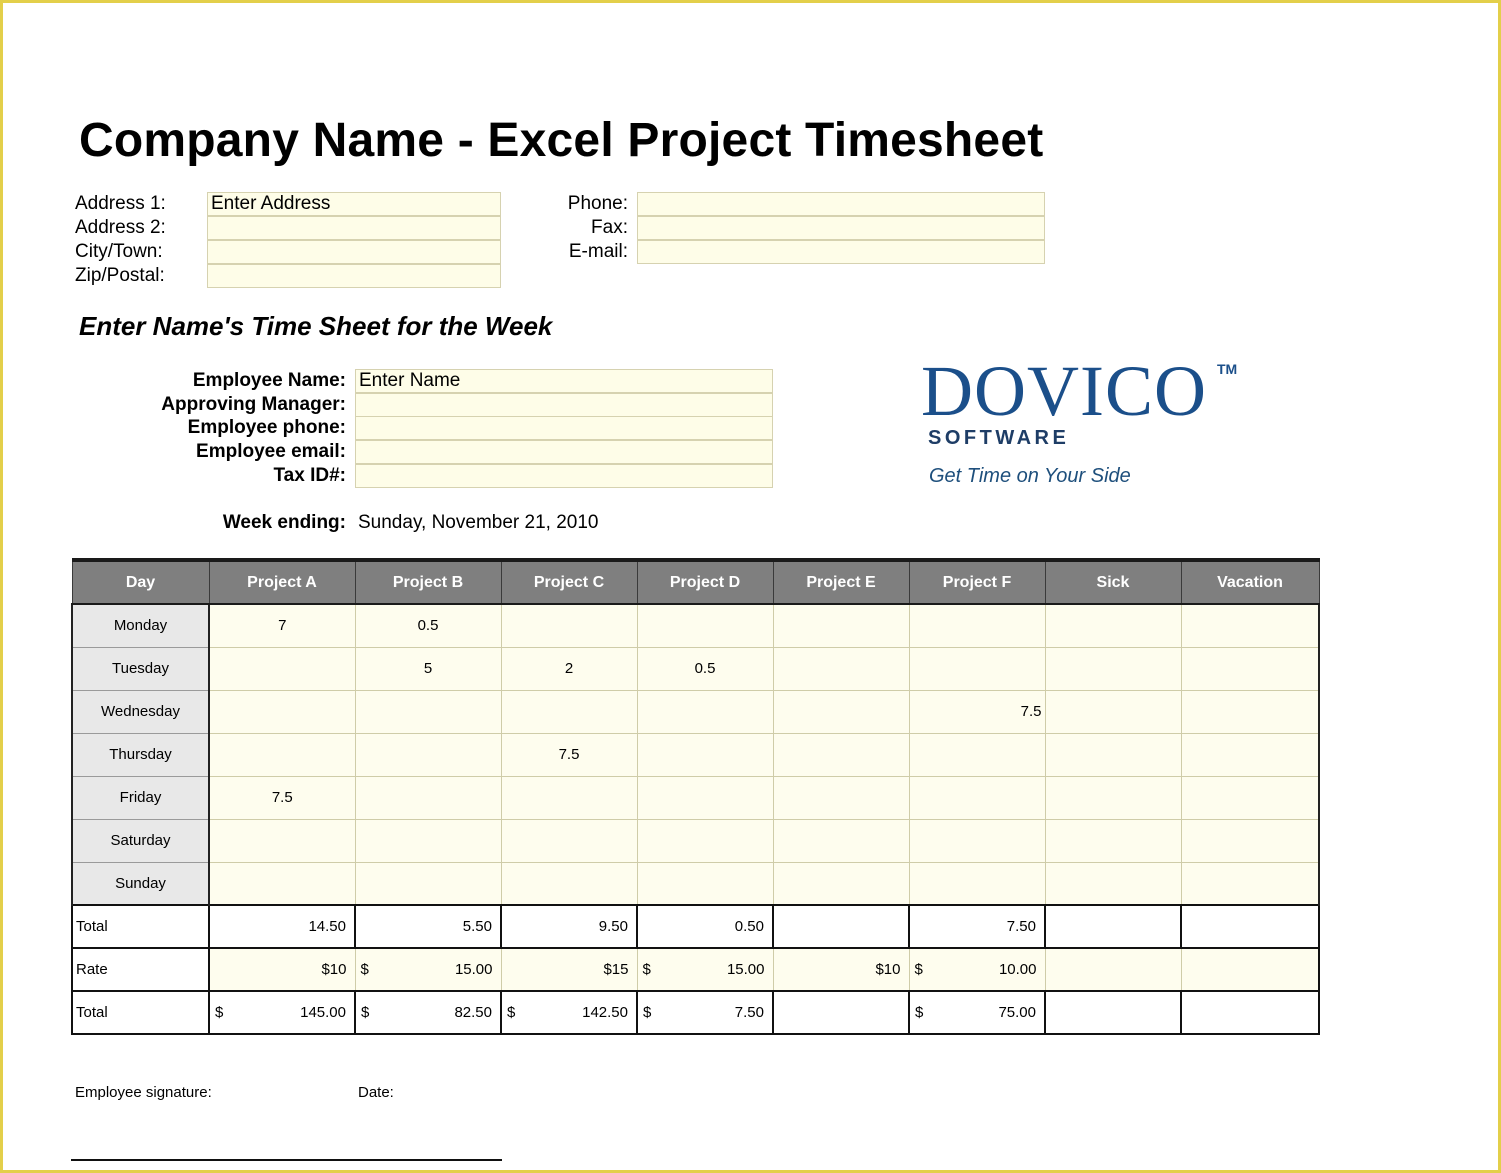 The image size is (1501, 1173). I want to click on day-label: Friday, so click(140, 797).